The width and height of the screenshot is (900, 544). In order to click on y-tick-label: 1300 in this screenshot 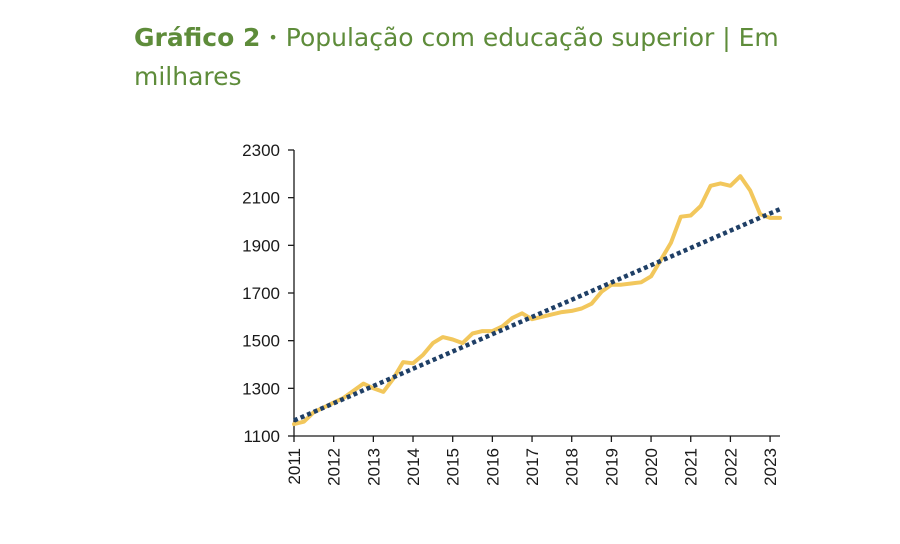, I will do `click(261, 388)`.